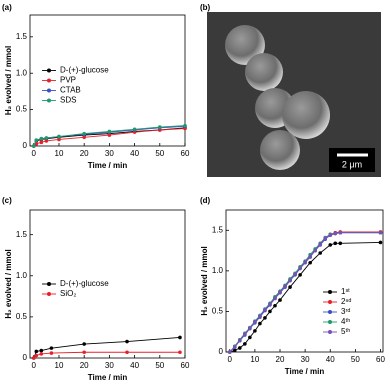  Describe the element at coordinates (205, 200) in the screenshot. I see `panel-label: (d)` at that location.